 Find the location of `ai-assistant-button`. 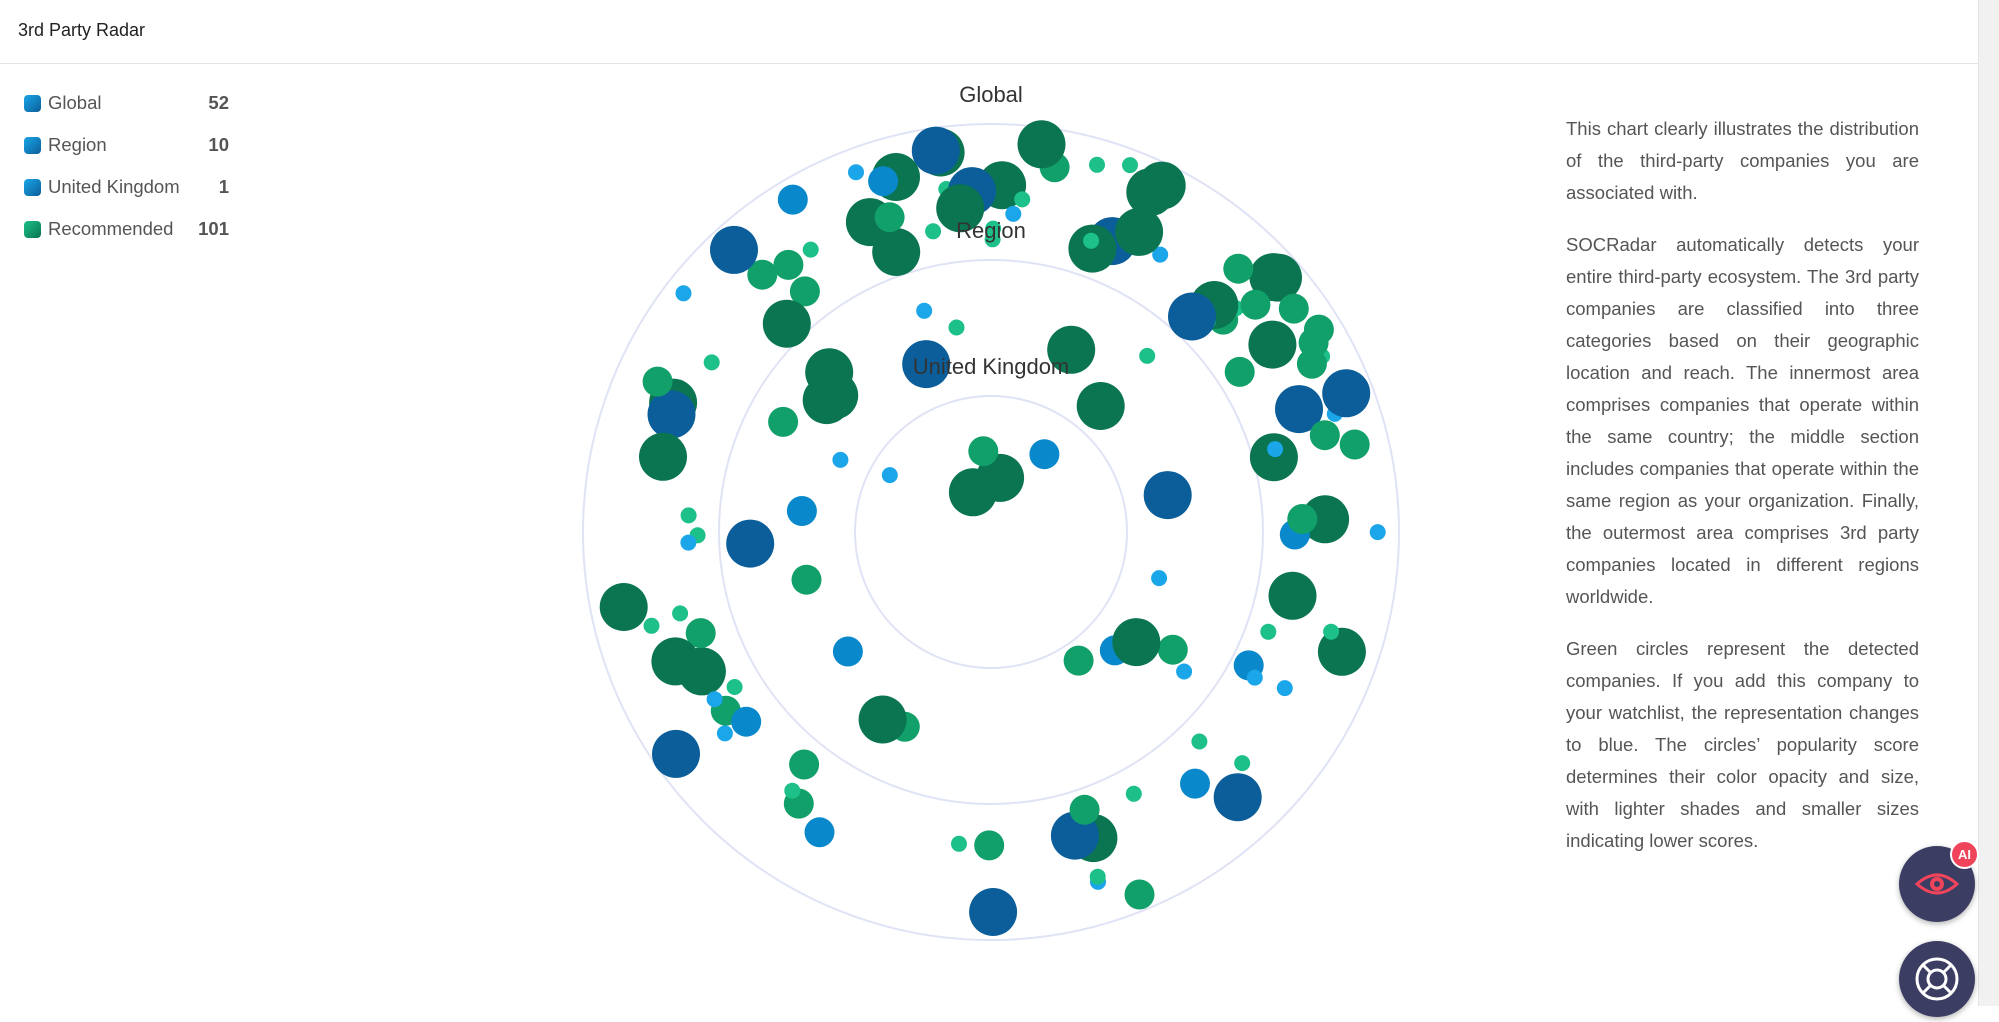

ai-assistant-button is located at coordinates (1937, 884).